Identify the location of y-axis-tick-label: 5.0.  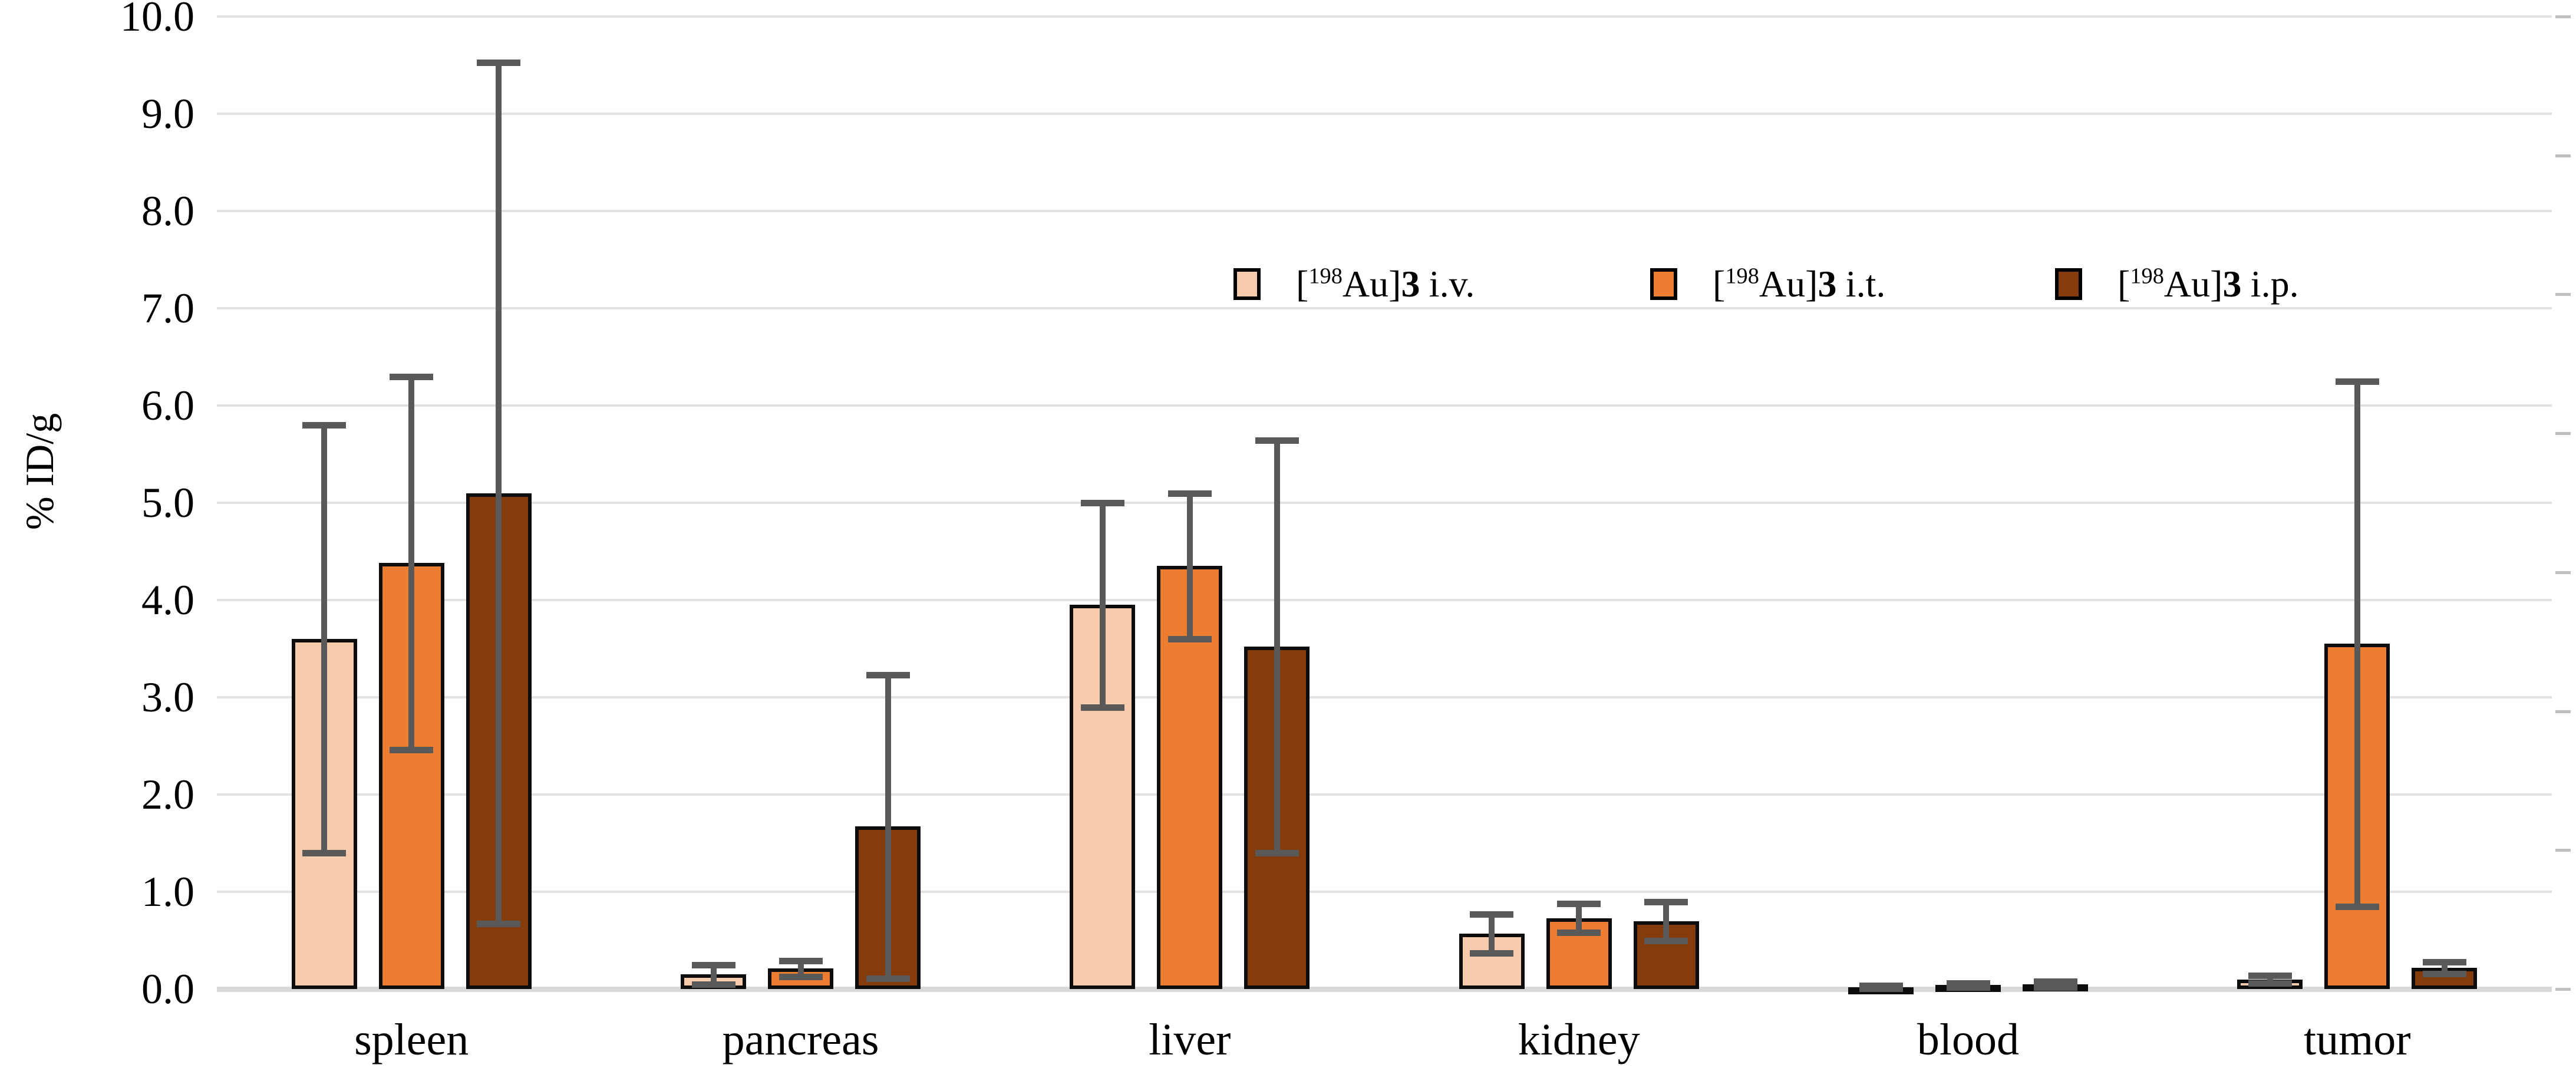
(167, 502).